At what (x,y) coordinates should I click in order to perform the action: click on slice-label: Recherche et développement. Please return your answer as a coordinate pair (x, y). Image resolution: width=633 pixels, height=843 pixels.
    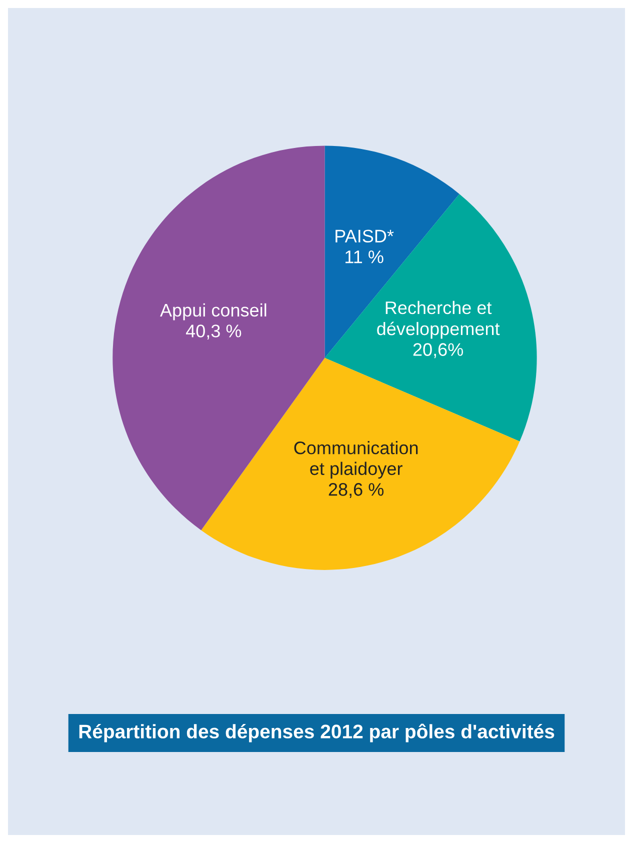
    Looking at the image, I should click on (438, 319).